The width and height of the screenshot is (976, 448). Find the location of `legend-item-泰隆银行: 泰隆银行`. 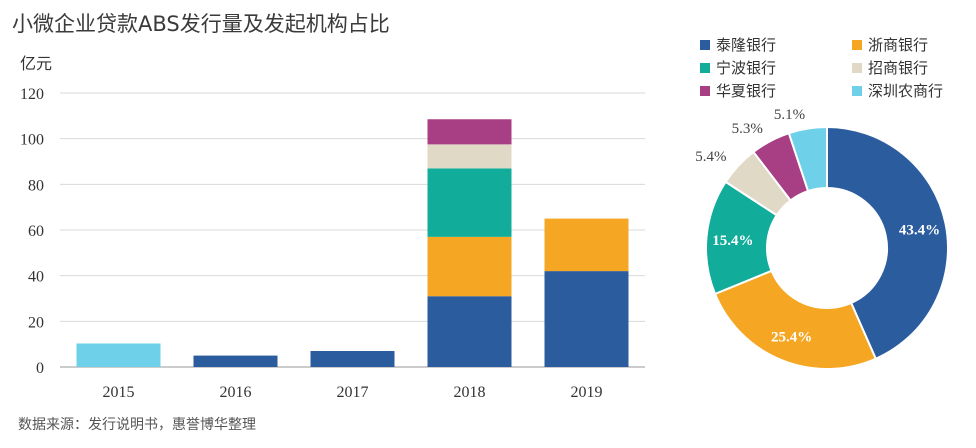

legend-item-泰隆银行: 泰隆银行 is located at coordinates (738, 44).